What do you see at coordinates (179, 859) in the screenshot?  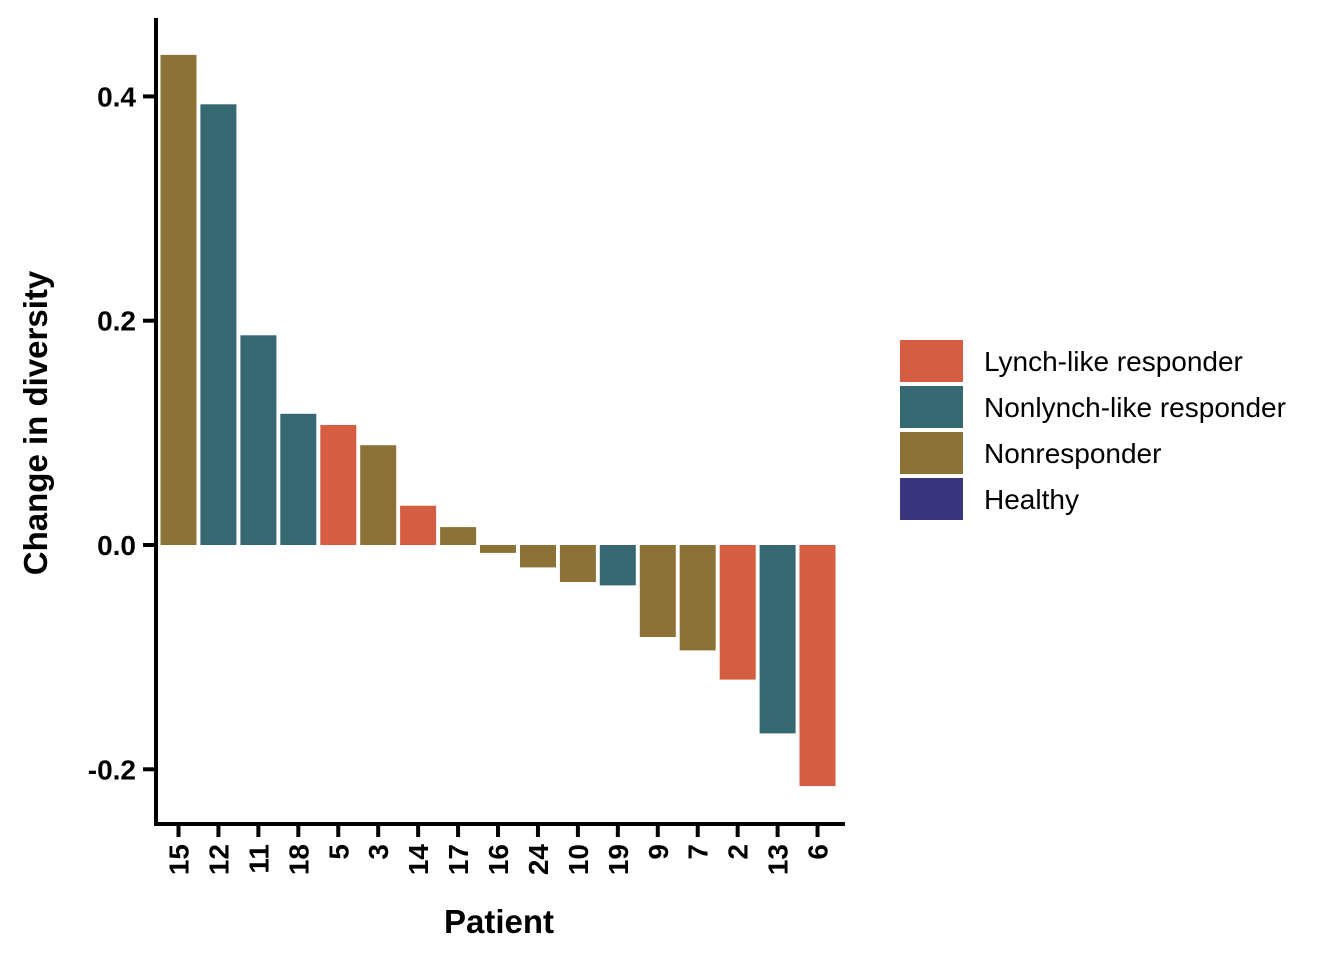 I see `x-tick-label: 15` at bounding box center [179, 859].